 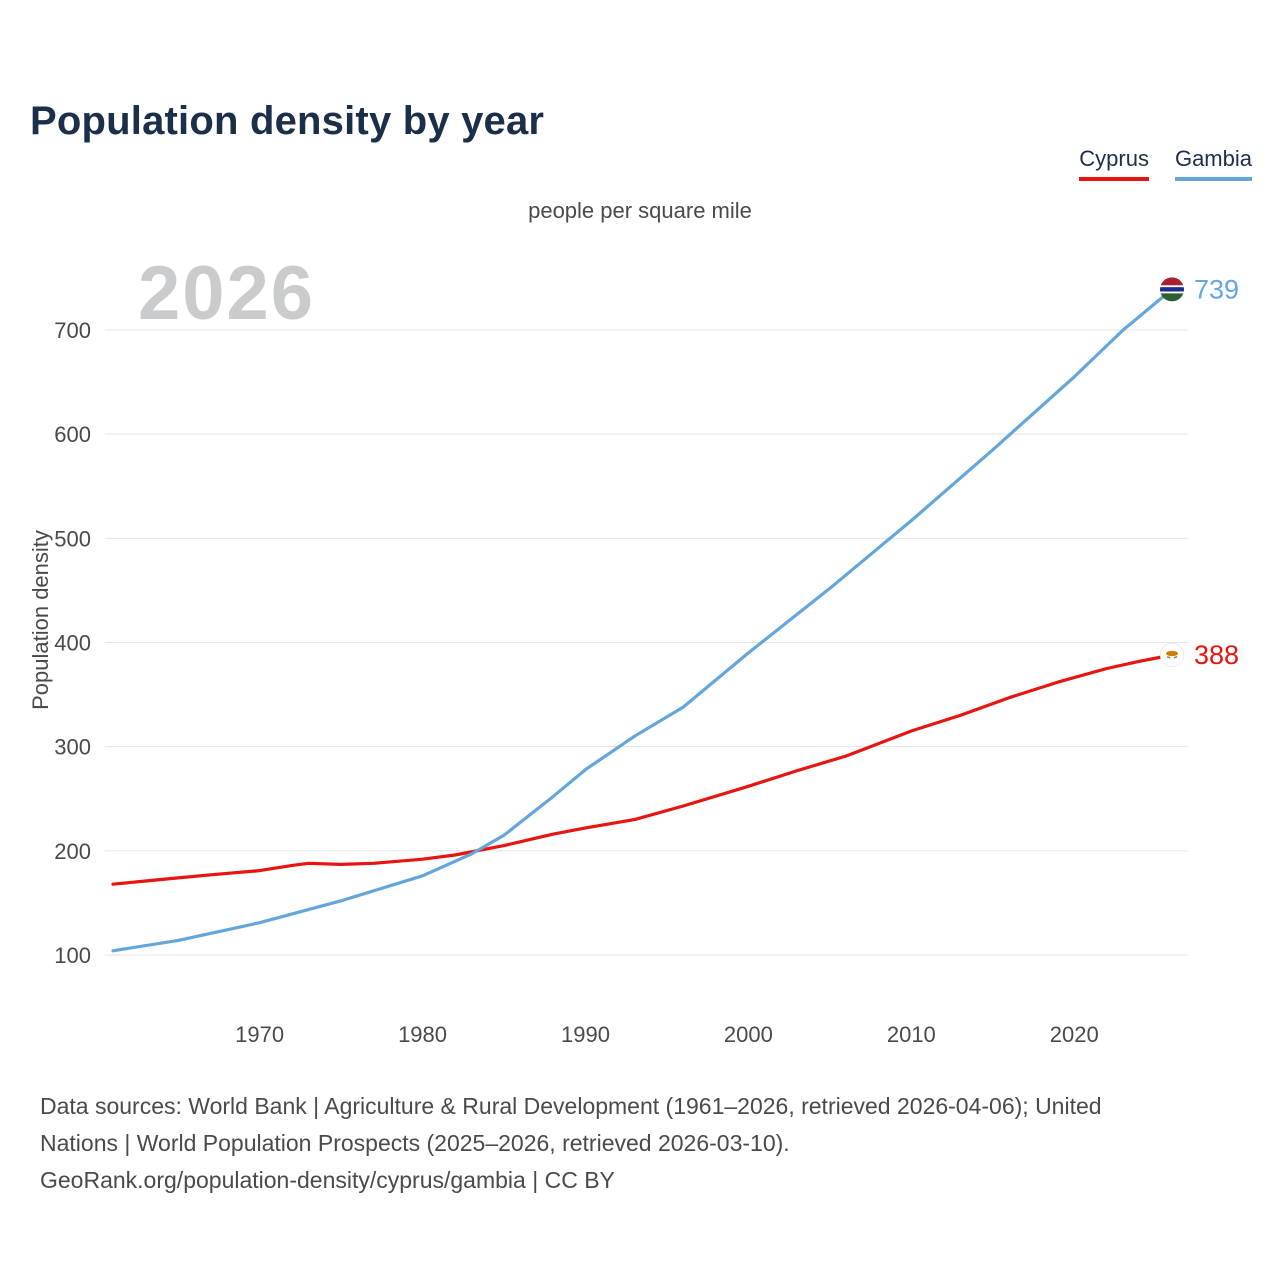 I want to click on y-tick-label: 300, so click(x=72, y=747).